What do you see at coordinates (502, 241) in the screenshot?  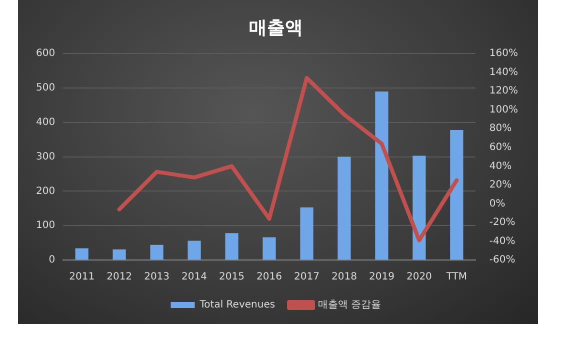 I see `y2-tick-label: -40%` at bounding box center [502, 241].